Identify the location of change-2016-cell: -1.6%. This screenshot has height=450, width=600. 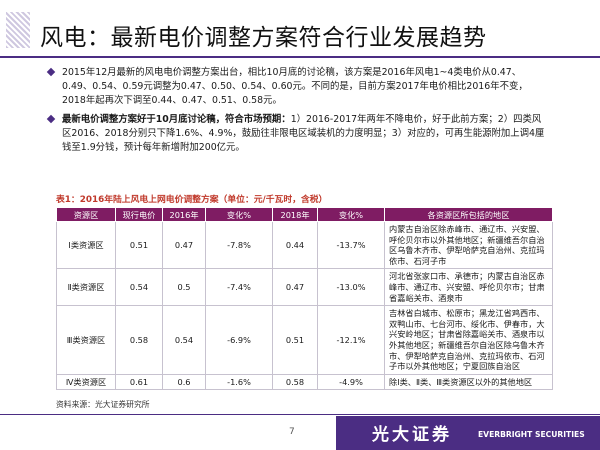
(239, 382).